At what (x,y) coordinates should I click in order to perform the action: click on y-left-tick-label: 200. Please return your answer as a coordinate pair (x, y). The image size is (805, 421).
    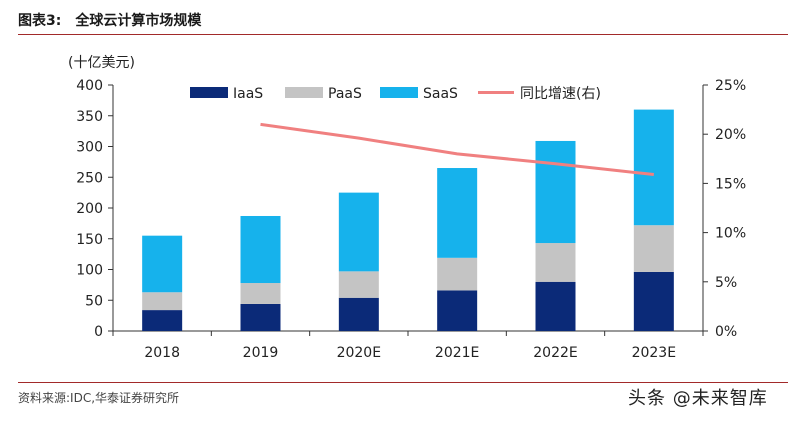
    Looking at the image, I should click on (89, 209).